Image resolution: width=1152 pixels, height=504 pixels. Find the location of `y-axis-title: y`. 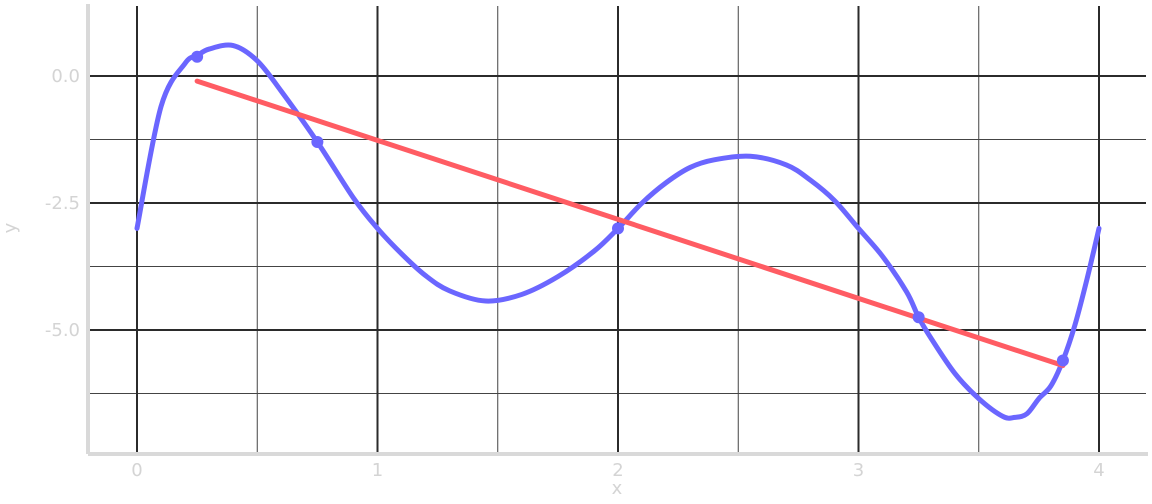

y-axis-title: y is located at coordinates (10, 227).